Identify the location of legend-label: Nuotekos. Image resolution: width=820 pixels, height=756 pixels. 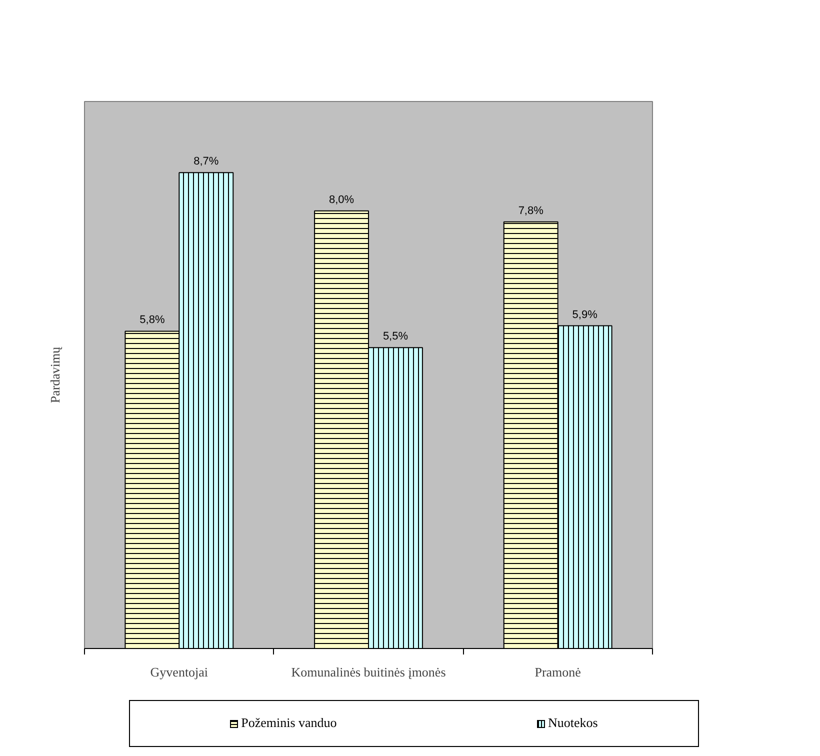
(573, 723).